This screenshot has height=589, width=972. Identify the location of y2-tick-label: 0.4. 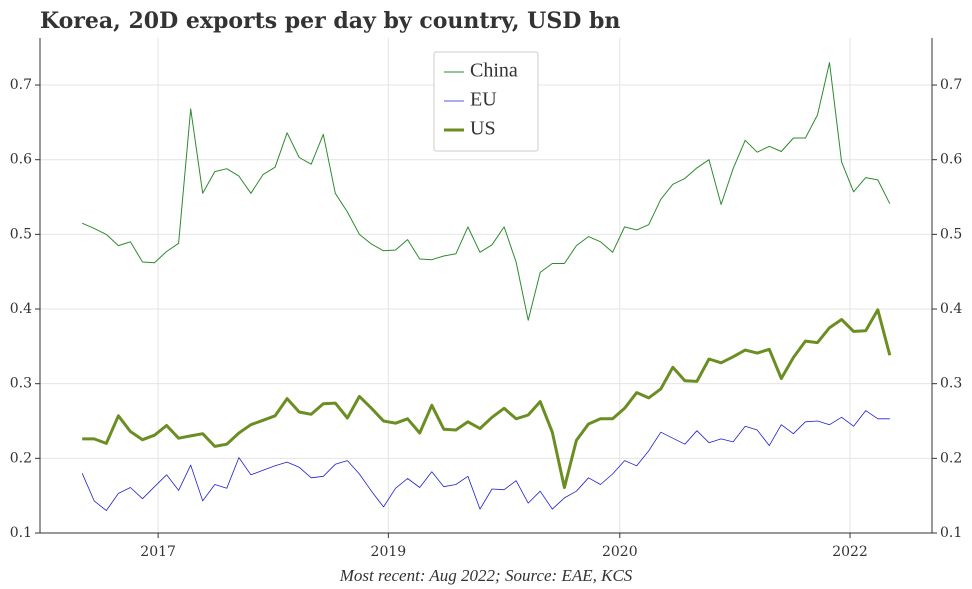
(951, 309).